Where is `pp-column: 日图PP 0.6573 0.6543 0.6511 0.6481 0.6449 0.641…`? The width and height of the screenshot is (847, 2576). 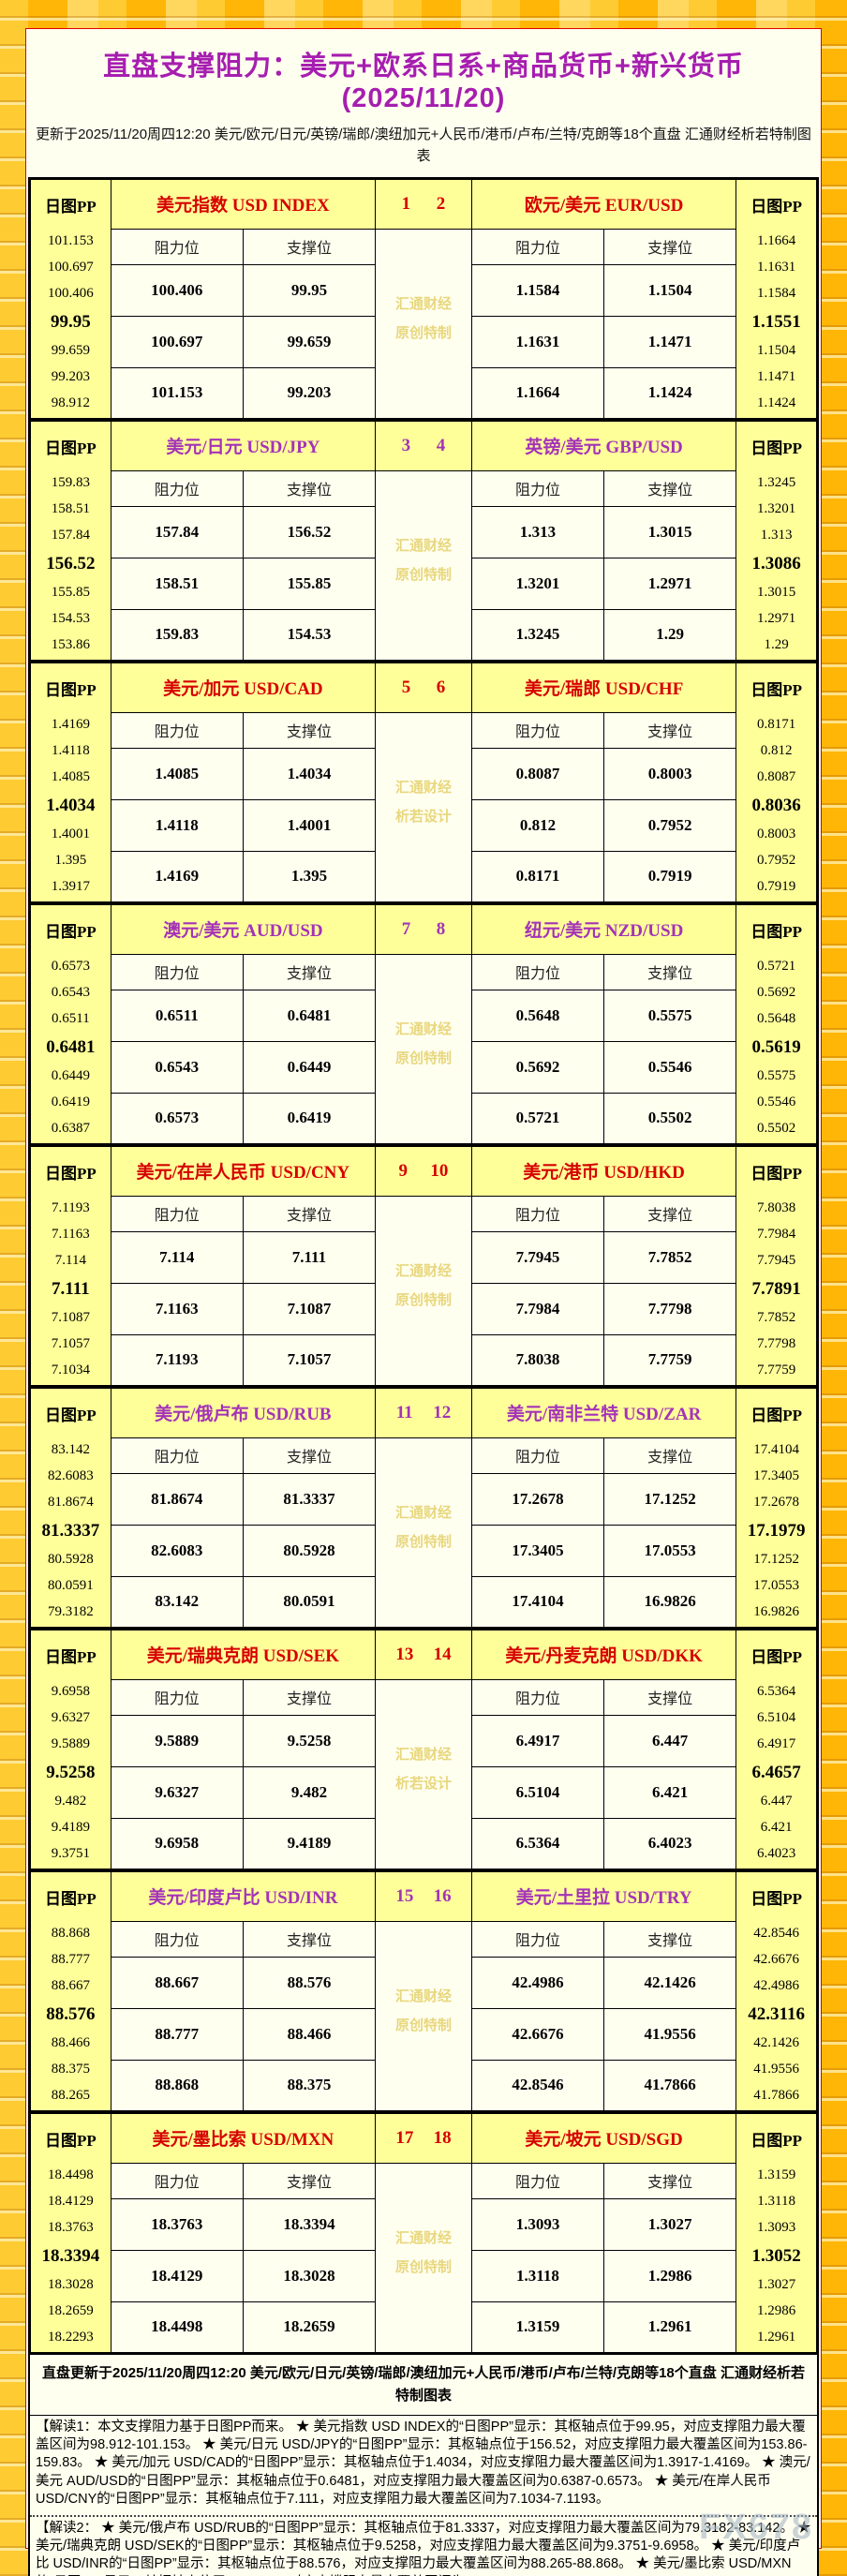 pp-column: 日图PP 0.6573 0.6543 0.6511 0.6481 0.6449 0.641… is located at coordinates (70, 1023).